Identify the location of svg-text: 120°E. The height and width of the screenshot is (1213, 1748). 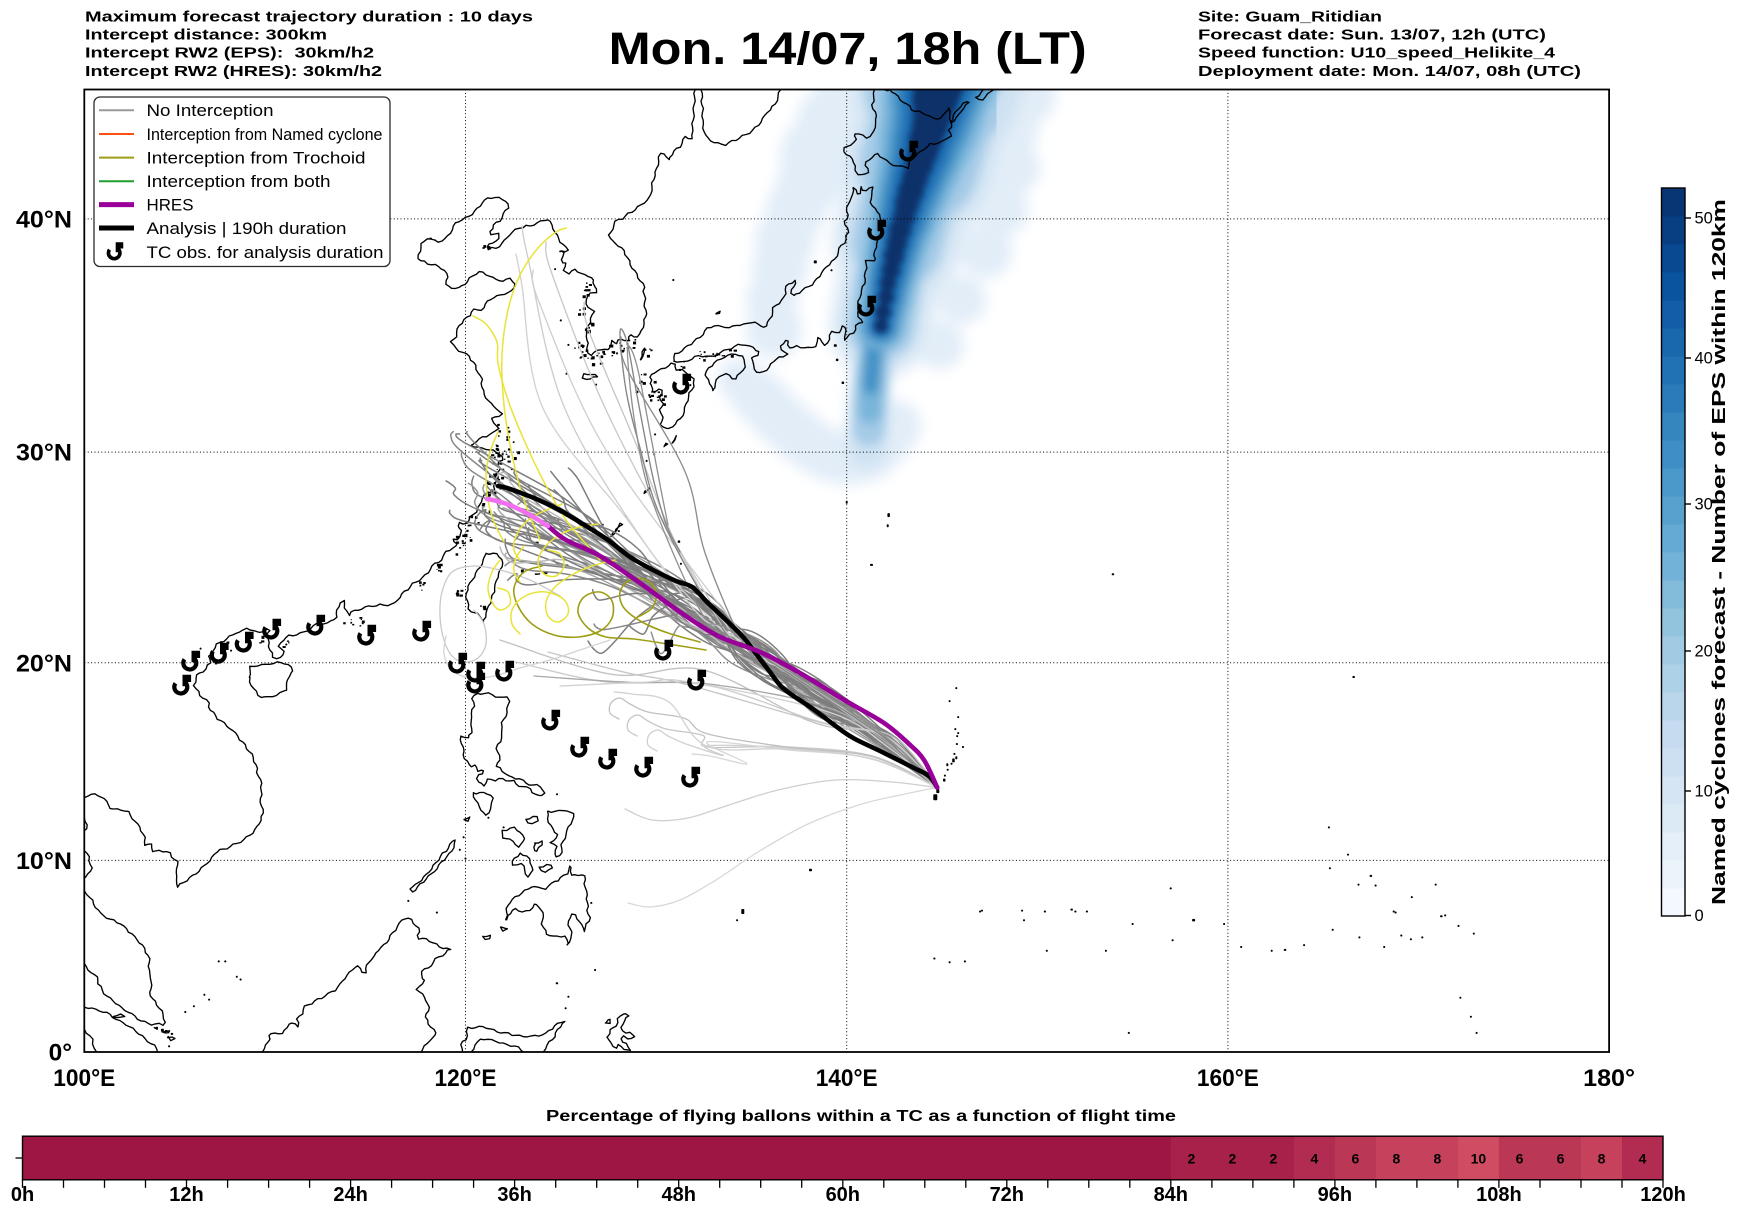
(466, 1078).